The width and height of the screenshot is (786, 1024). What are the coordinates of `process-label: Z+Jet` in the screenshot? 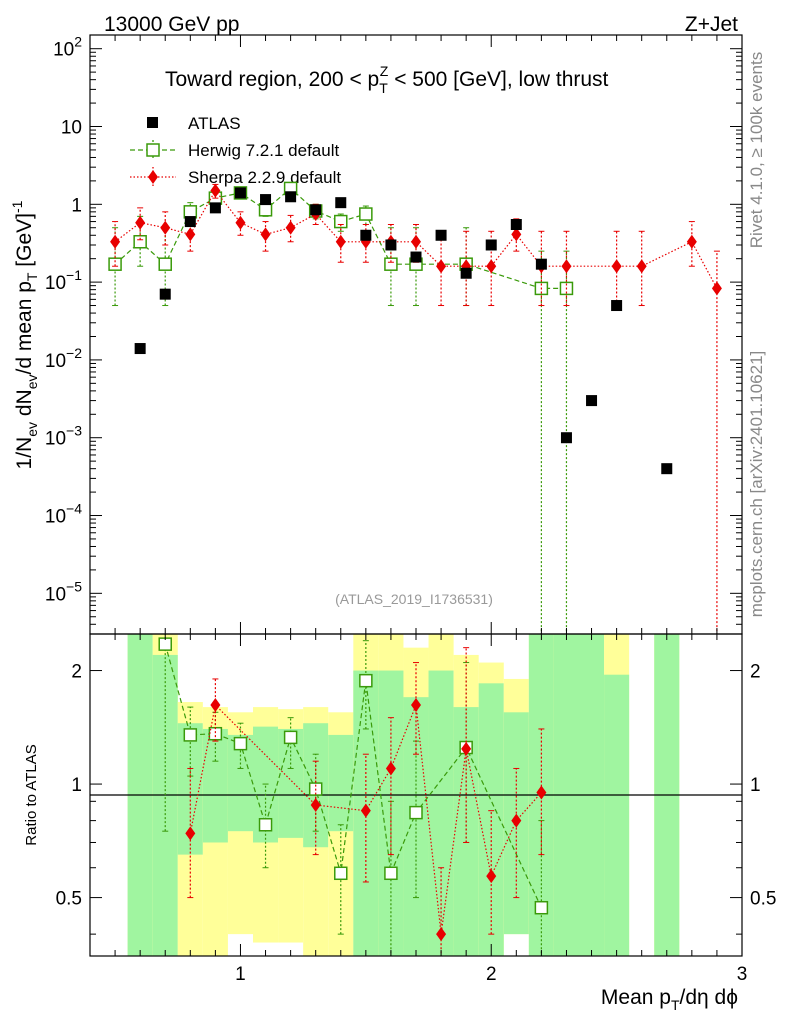 It's located at (711, 24).